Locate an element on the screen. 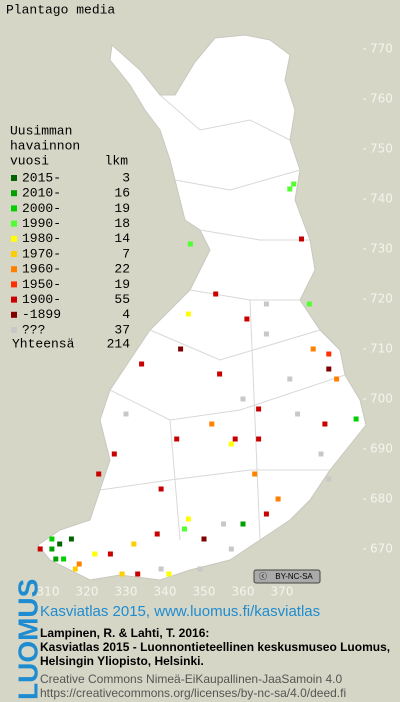 This screenshot has width=400, height=702. legend-count: 14 is located at coordinates (122, 238).